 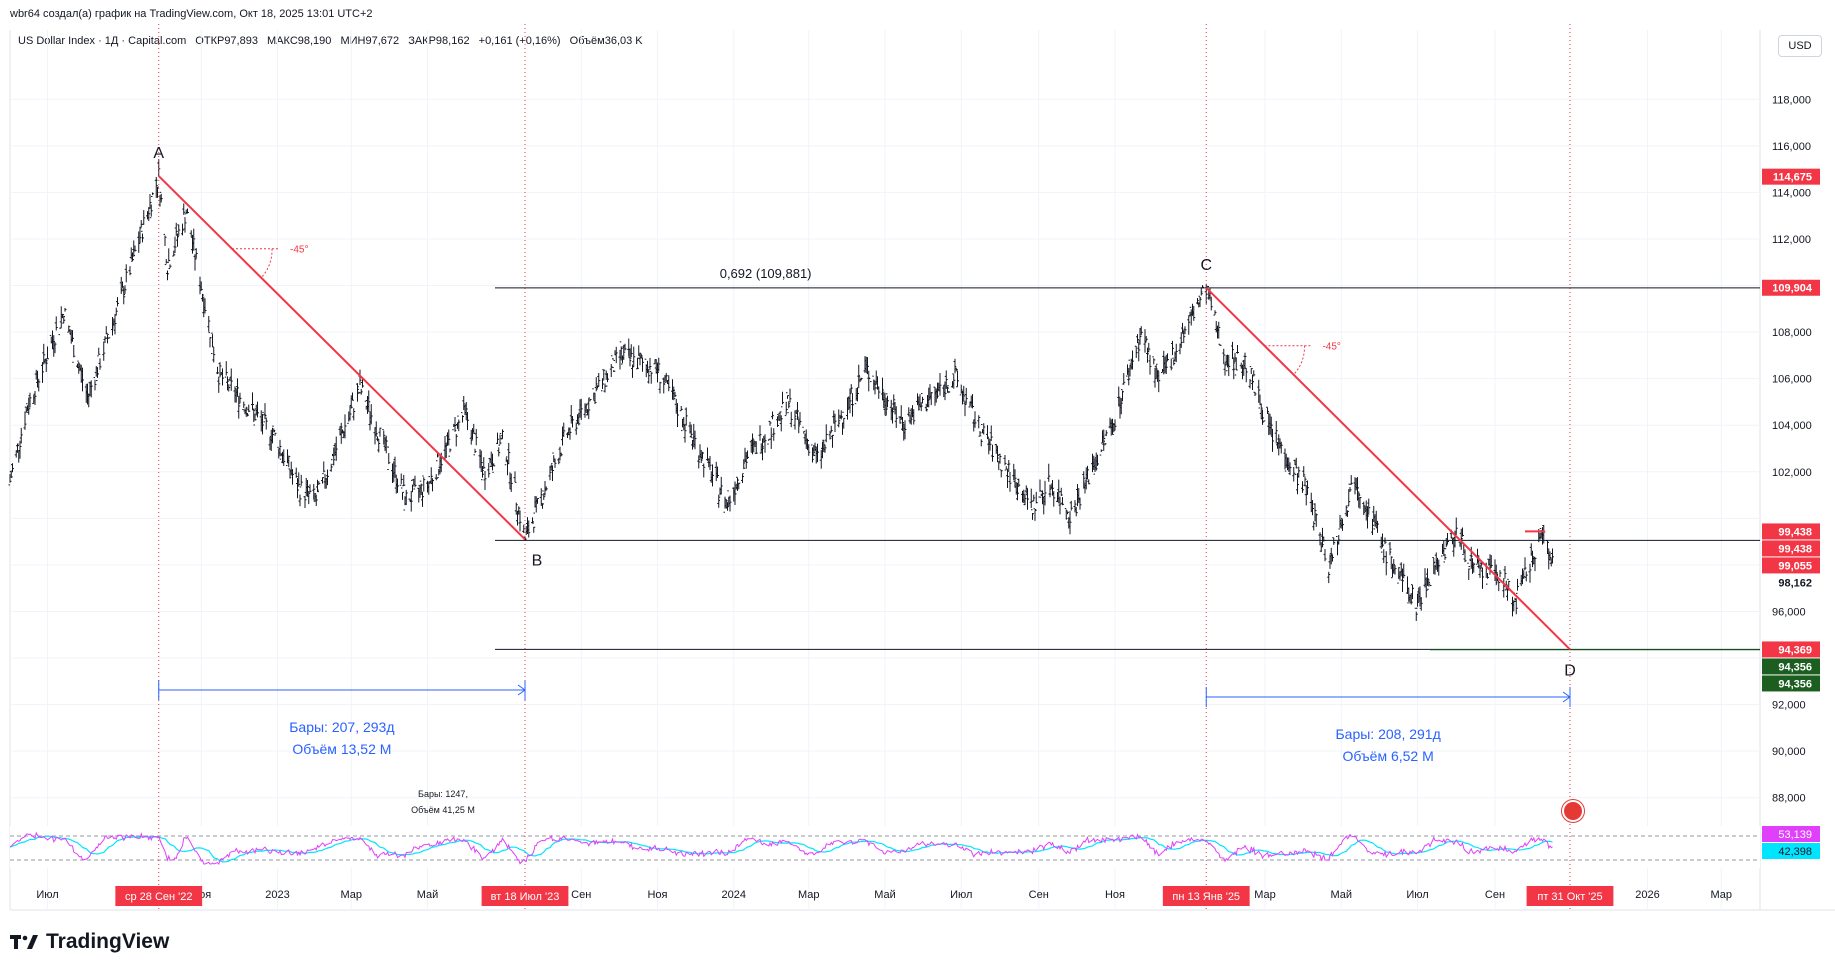 What do you see at coordinates (1792, 380) in the screenshot?
I see `y-tick-label: 106,000` at bounding box center [1792, 380].